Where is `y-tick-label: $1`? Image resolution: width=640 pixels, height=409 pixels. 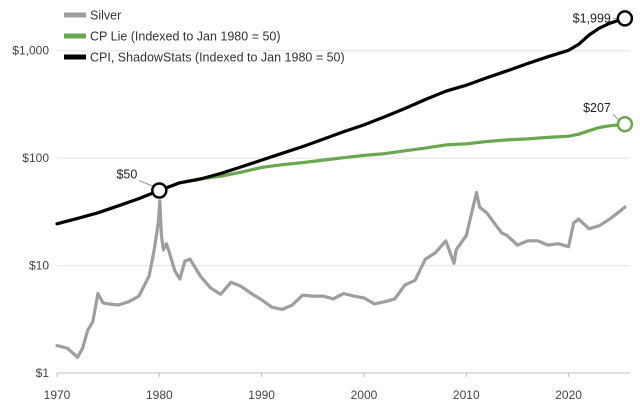
y-tick-label: $1 is located at coordinates (43, 373).